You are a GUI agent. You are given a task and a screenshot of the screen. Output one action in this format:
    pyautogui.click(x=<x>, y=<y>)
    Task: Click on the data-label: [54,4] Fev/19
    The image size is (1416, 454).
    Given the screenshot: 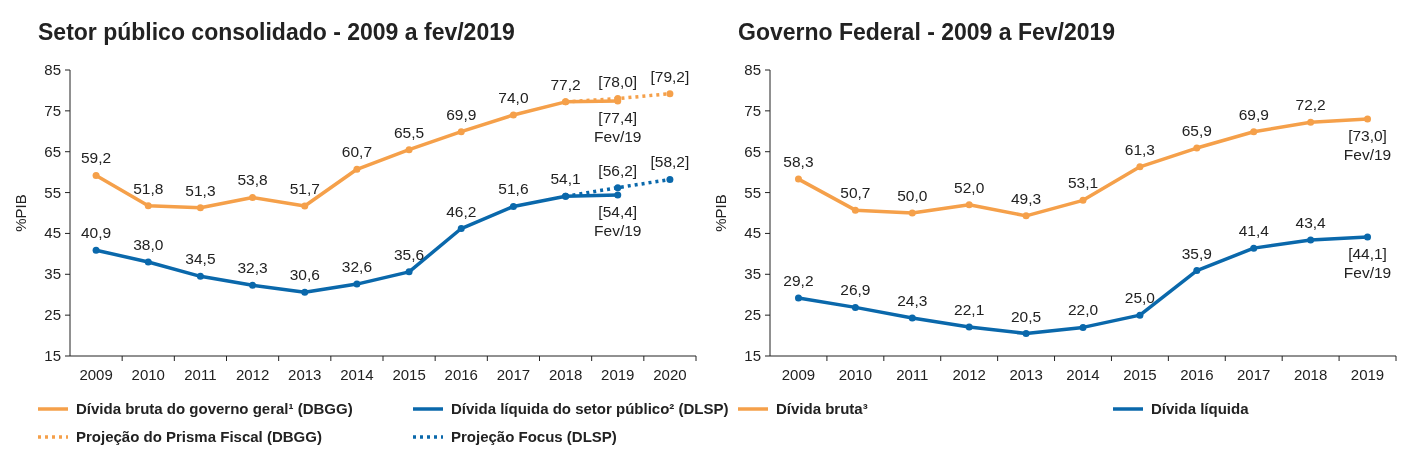 What is the action you would take?
    pyautogui.click(x=618, y=221)
    